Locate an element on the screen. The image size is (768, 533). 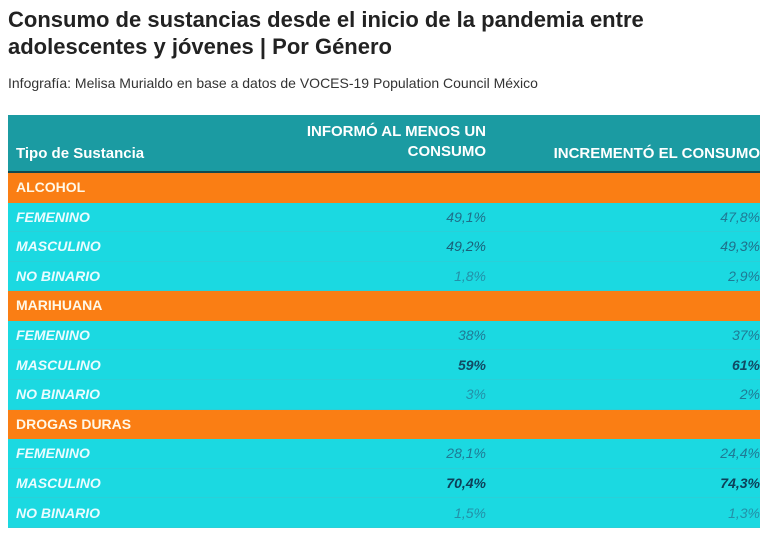
table-row: FEMENINO 28,1% 24,4% is located at coordinates (384, 454).